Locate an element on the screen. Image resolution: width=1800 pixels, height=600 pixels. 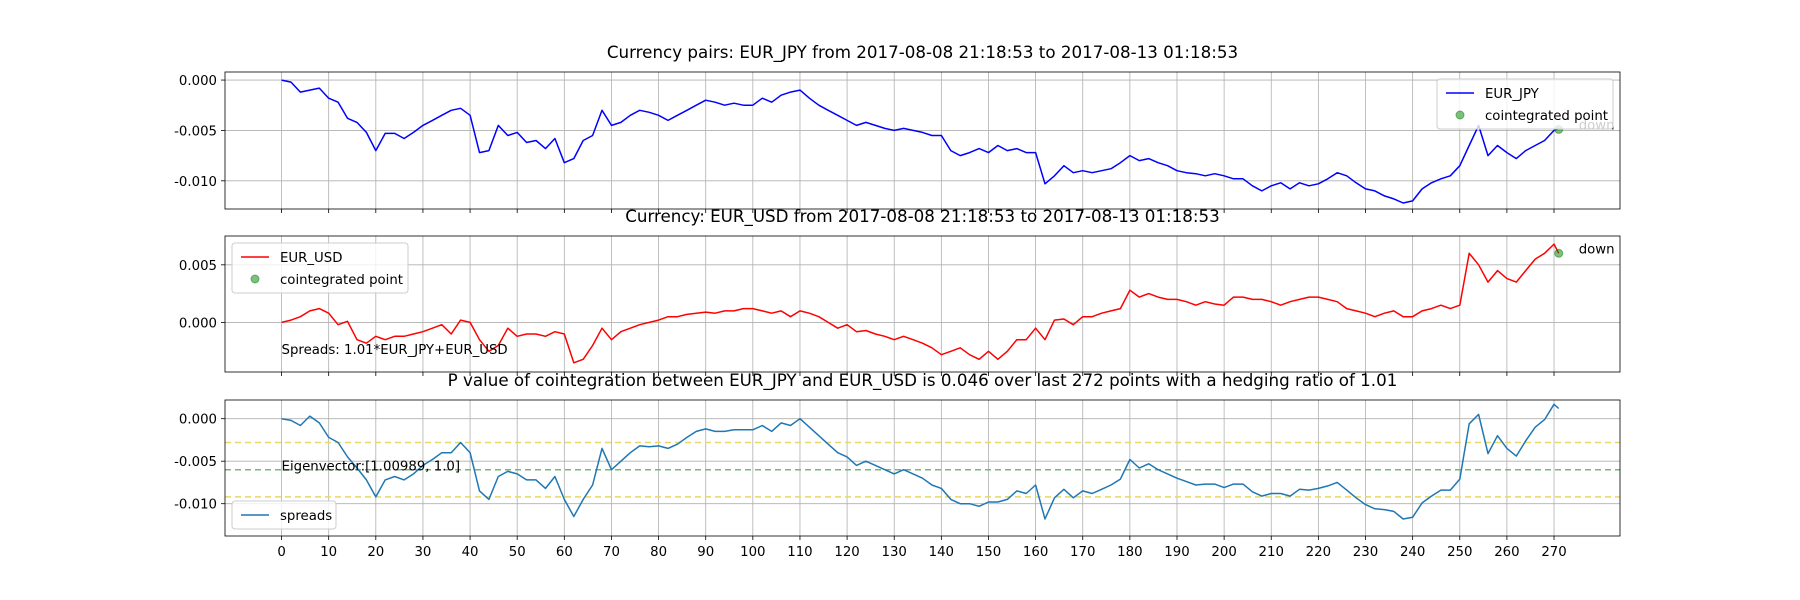
x-tick-label: 10 is located at coordinates (328, 552).